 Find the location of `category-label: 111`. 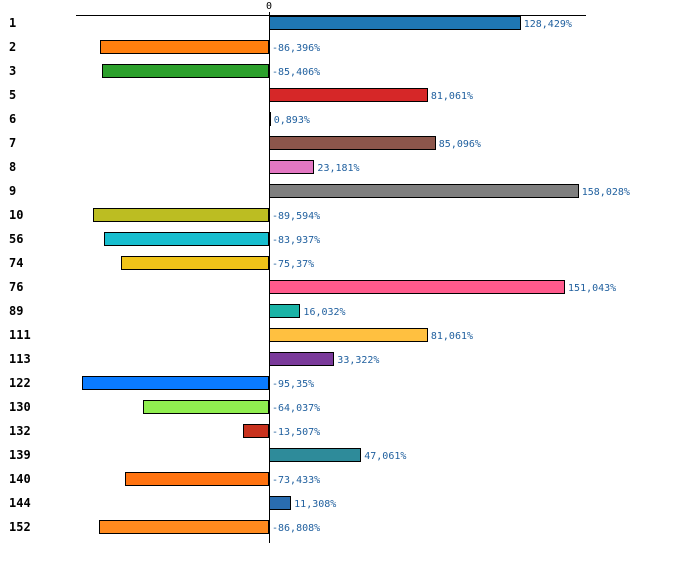

category-label: 111 is located at coordinates (20, 335).